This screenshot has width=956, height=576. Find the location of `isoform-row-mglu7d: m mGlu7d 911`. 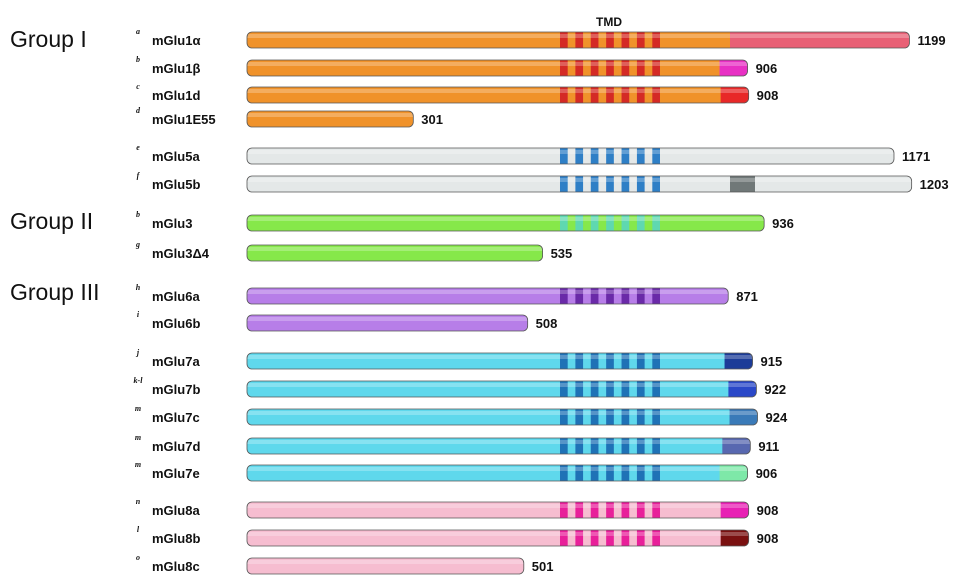

isoform-row-mglu7d: m mGlu7d 911 is located at coordinates (457, 444).